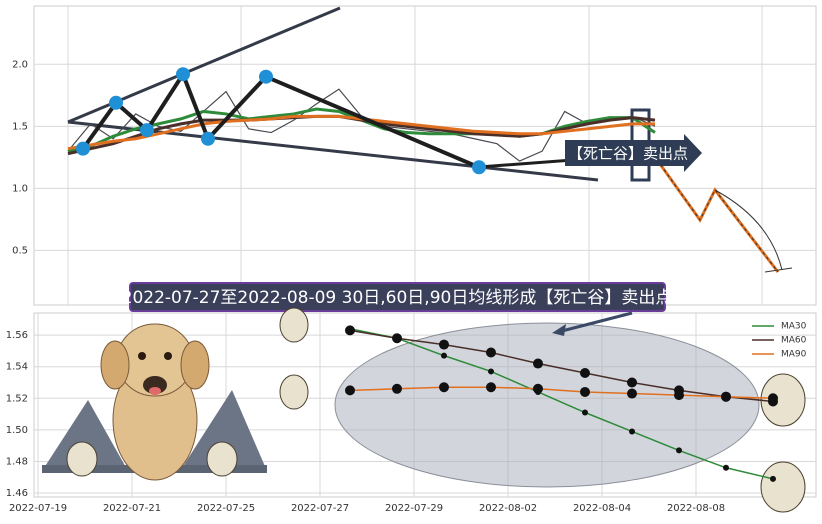 The width and height of the screenshot is (822, 524). Describe the element at coordinates (595, 322) in the screenshot. I see `pointer-arrow` at that location.